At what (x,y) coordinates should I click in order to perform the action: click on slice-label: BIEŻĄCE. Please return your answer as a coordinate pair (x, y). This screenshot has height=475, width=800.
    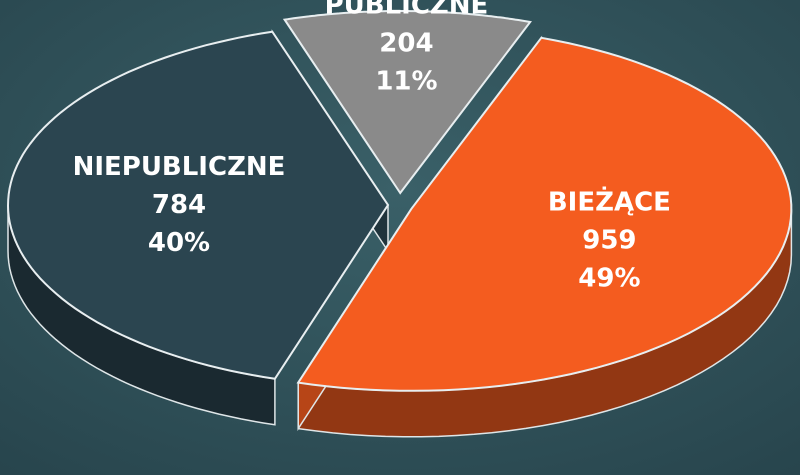
    Looking at the image, I should click on (609, 201).